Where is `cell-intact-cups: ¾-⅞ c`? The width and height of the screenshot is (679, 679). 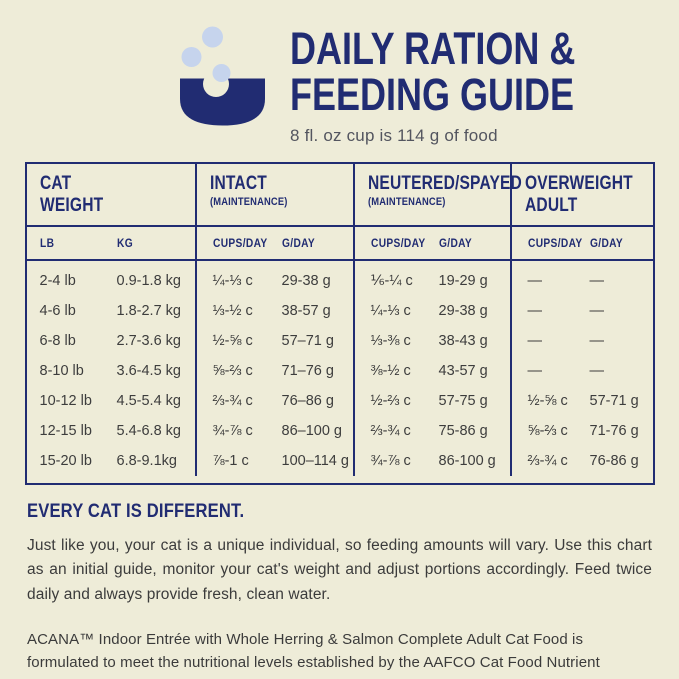
cell-intact-cups: ¾-⅞ c is located at coordinates (237, 430).